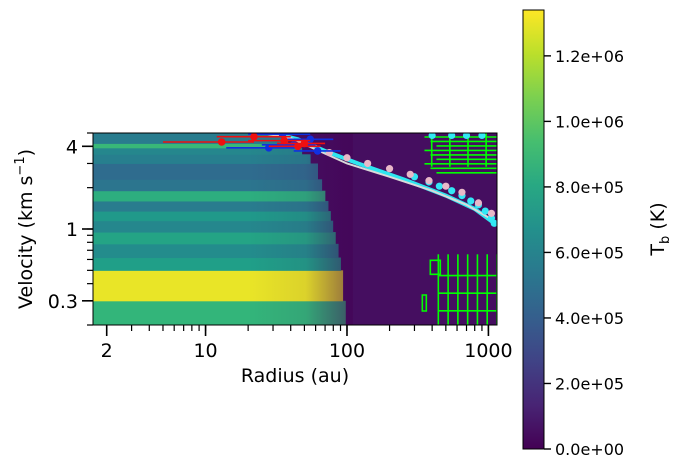 This screenshot has width=680, height=471. Describe the element at coordinates (26, 242) in the screenshot. I see `y-axis-label-main: Velocity (km s` at that location.